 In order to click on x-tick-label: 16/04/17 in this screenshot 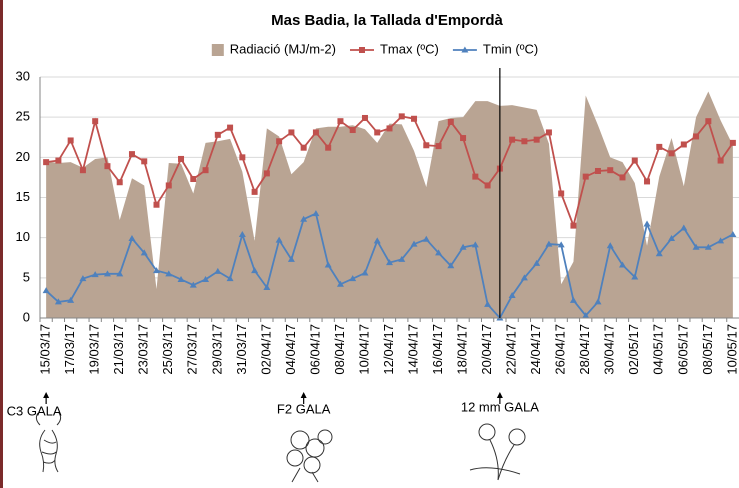, I will do `click(437, 349)`.